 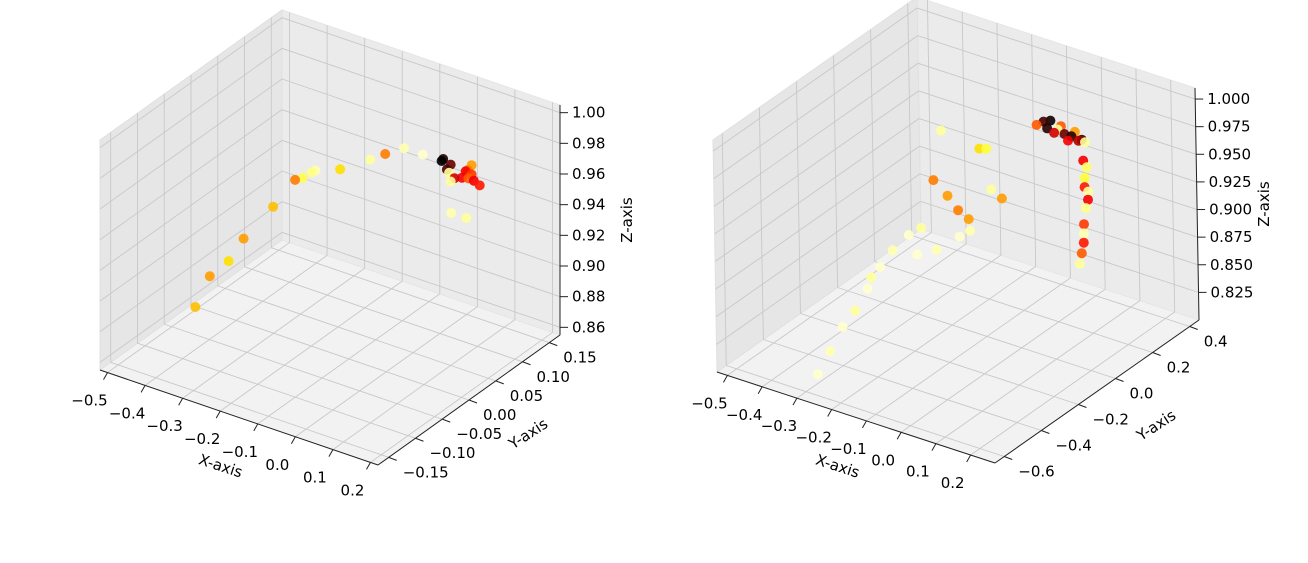 What do you see at coordinates (479, 434) in the screenshot?
I see `y-tick-label: −0.05` at bounding box center [479, 434].